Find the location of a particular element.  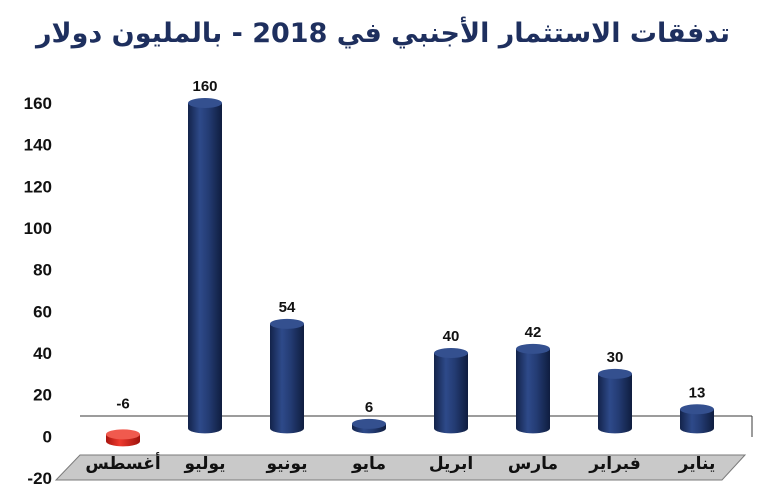

y-tick-label: 140 is located at coordinates (38, 145).